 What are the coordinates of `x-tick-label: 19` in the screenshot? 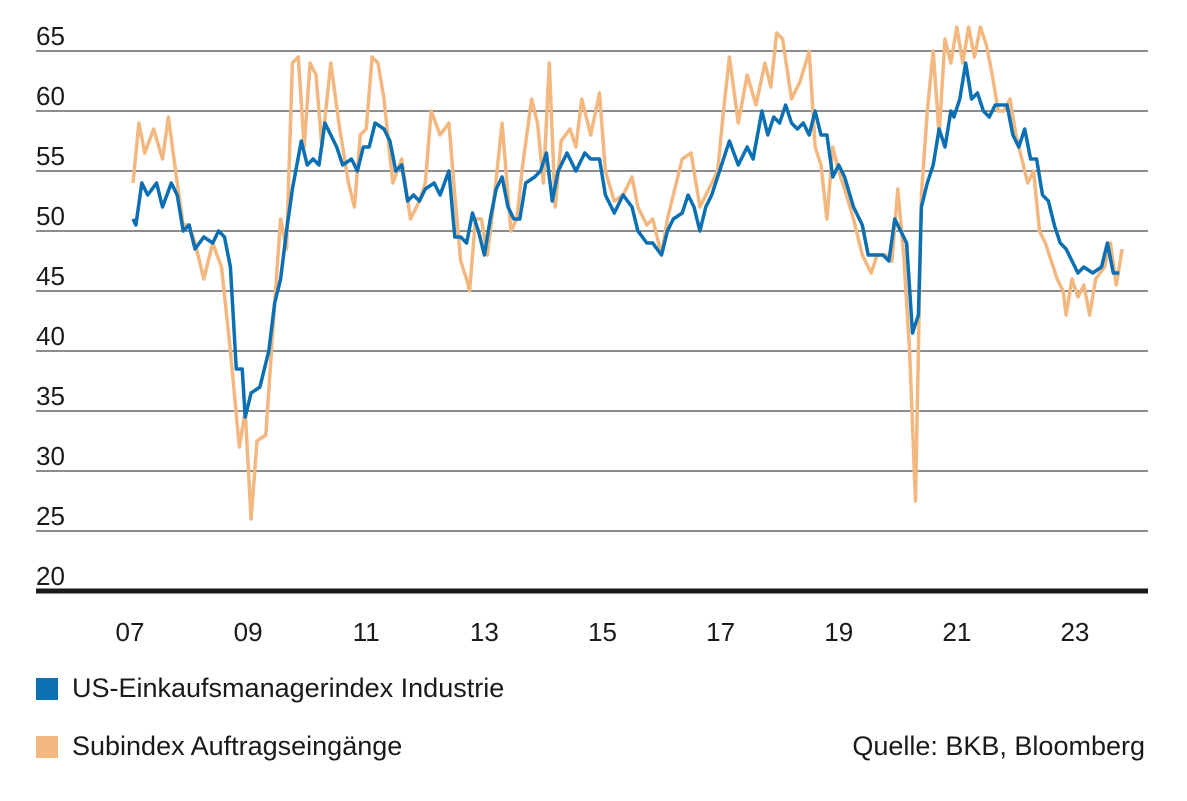 It's located at (838, 632).